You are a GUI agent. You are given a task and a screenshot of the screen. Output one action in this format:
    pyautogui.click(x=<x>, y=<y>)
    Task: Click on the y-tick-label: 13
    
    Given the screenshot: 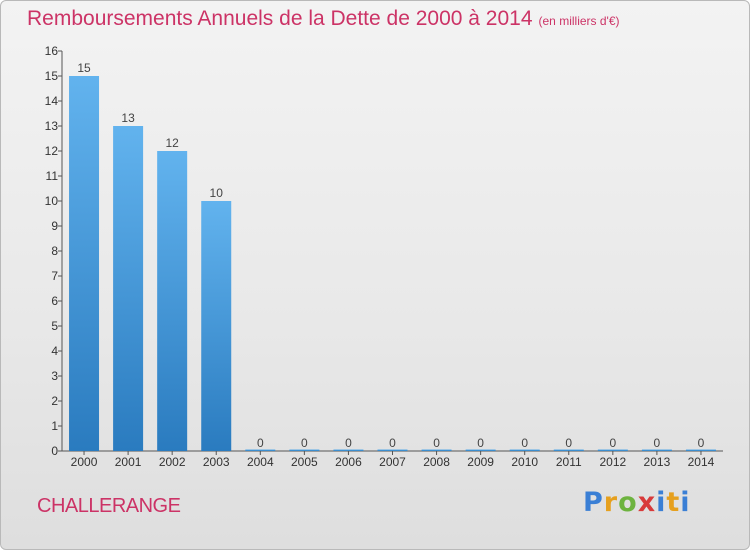 What is the action you would take?
    pyautogui.click(x=52, y=126)
    